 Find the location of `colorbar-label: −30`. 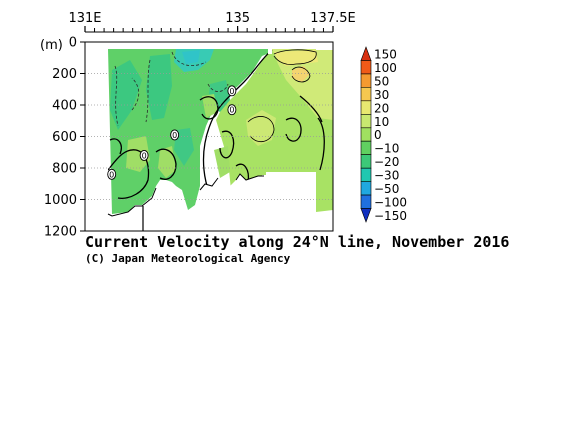

colorbar-label: −30 is located at coordinates (386, 176).